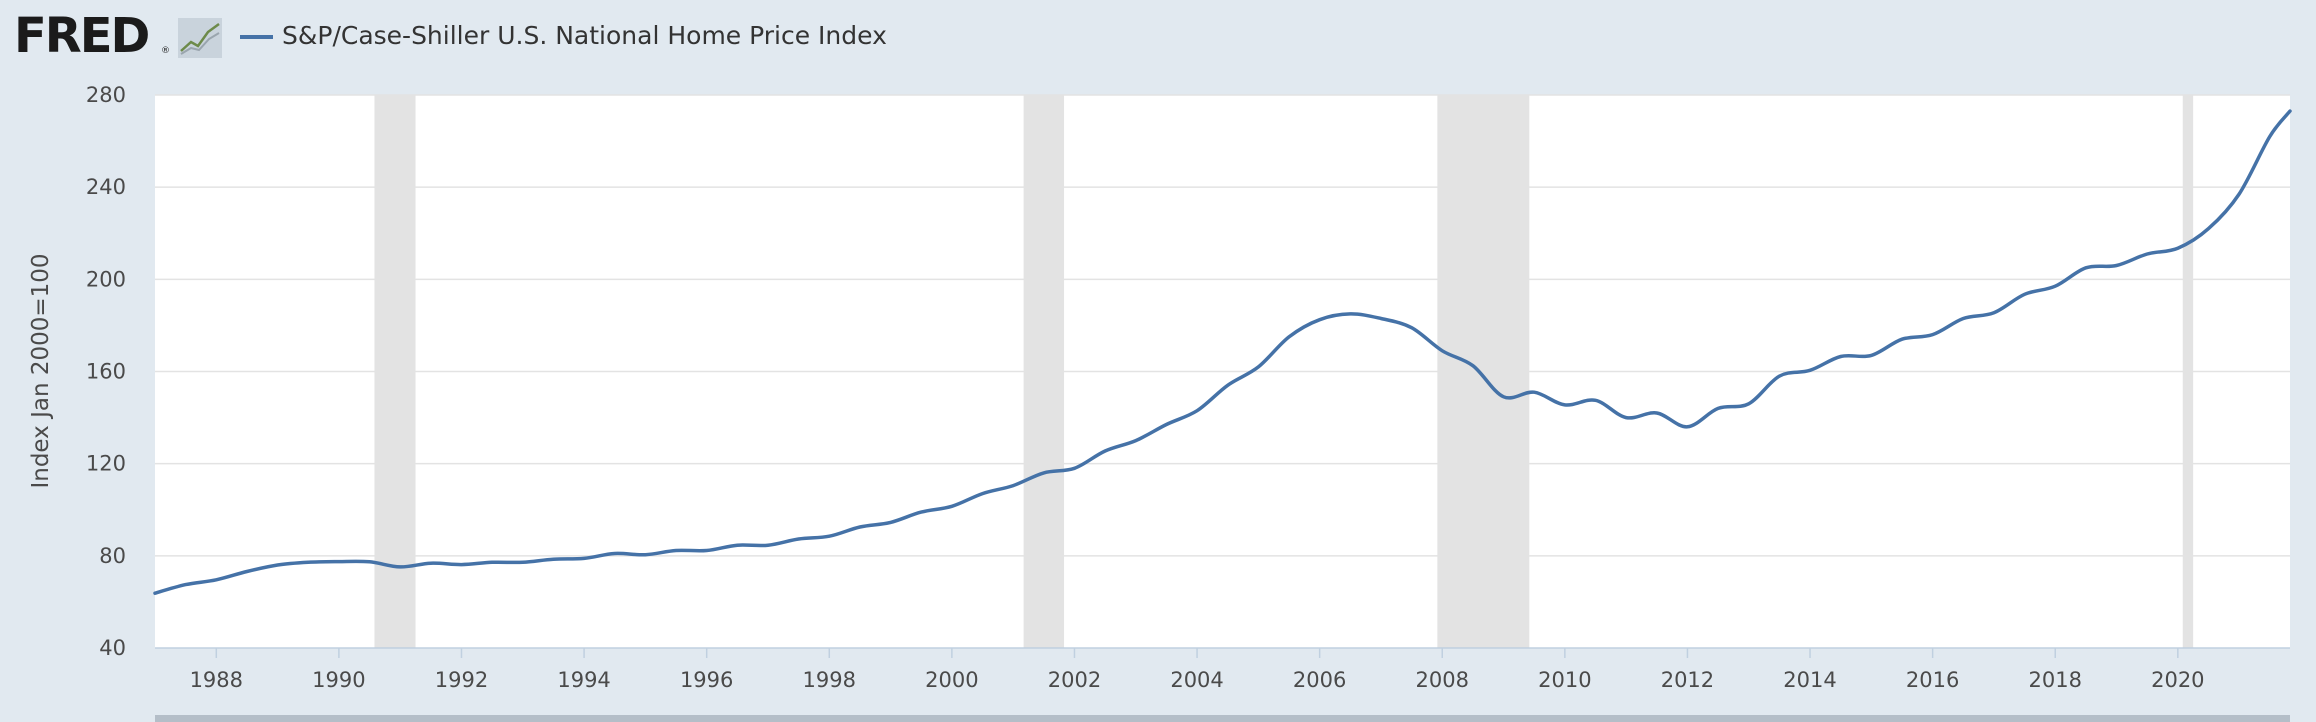  Describe the element at coordinates (106, 279) in the screenshot. I see `y-tick-label-200: 200` at that location.